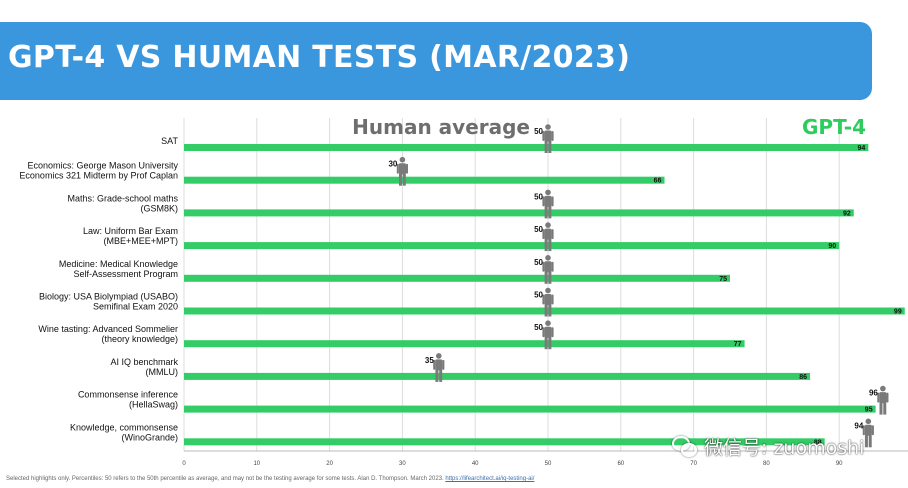 This screenshot has width=908, height=488. What do you see at coordinates (108, 329) in the screenshot?
I see `category-label: Wine tasting: Advanced Sommelier` at bounding box center [108, 329].